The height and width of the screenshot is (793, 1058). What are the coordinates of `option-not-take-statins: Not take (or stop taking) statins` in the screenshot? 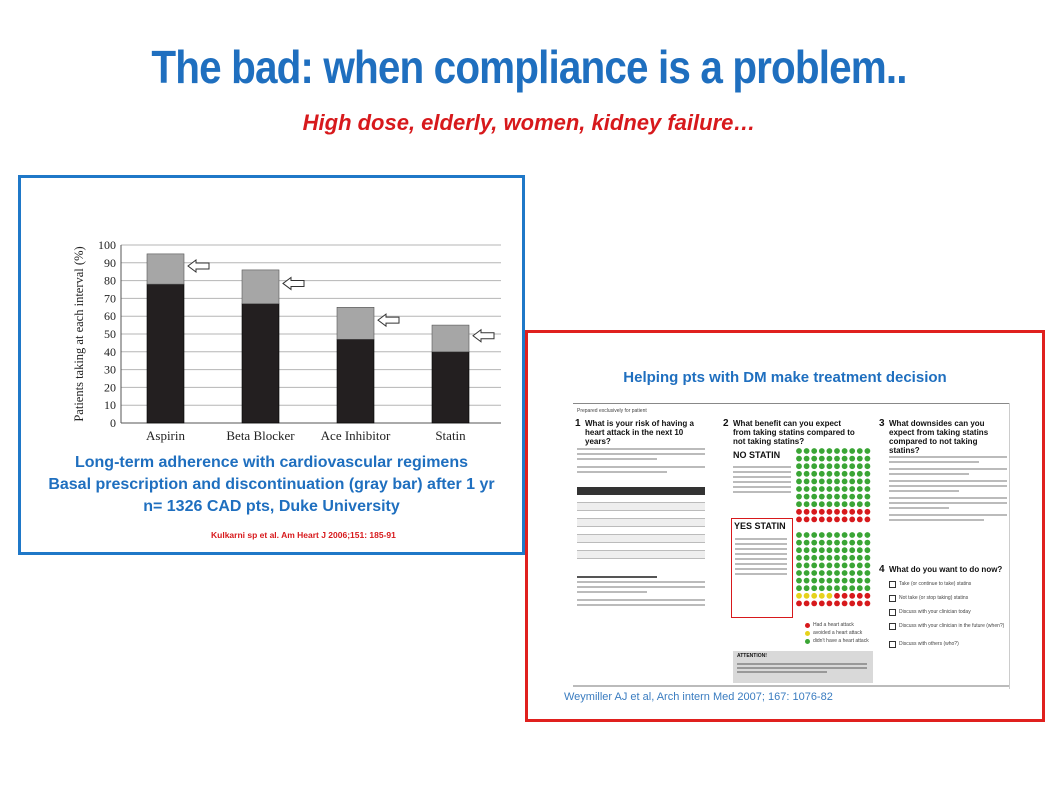 It's located at (934, 598).